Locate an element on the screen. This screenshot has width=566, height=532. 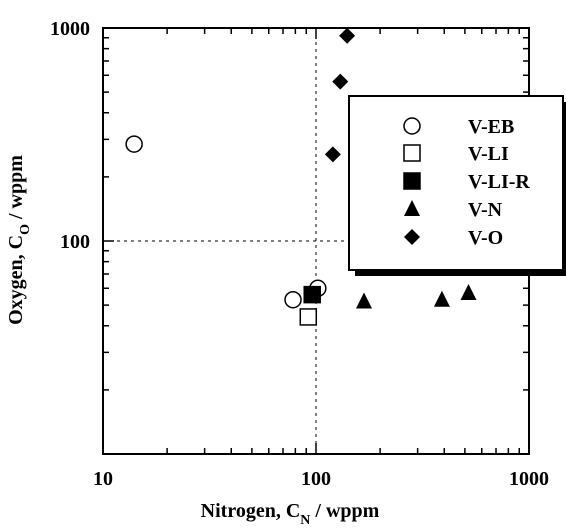
y-tick-label-100: 100 is located at coordinates (75, 242).